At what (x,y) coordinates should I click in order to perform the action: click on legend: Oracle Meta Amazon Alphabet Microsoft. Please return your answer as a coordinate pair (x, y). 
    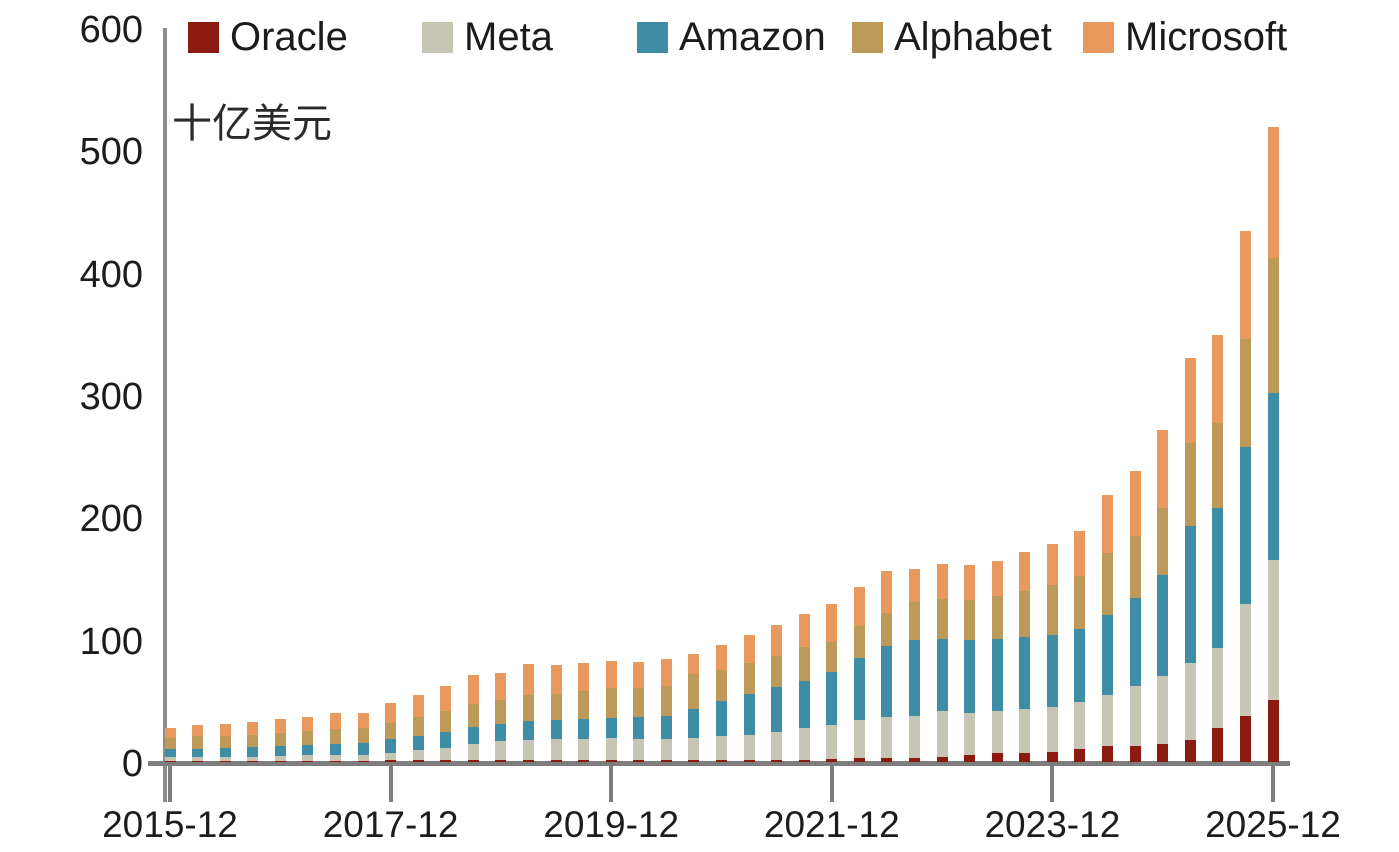
    Looking at the image, I should click on (699, 35).